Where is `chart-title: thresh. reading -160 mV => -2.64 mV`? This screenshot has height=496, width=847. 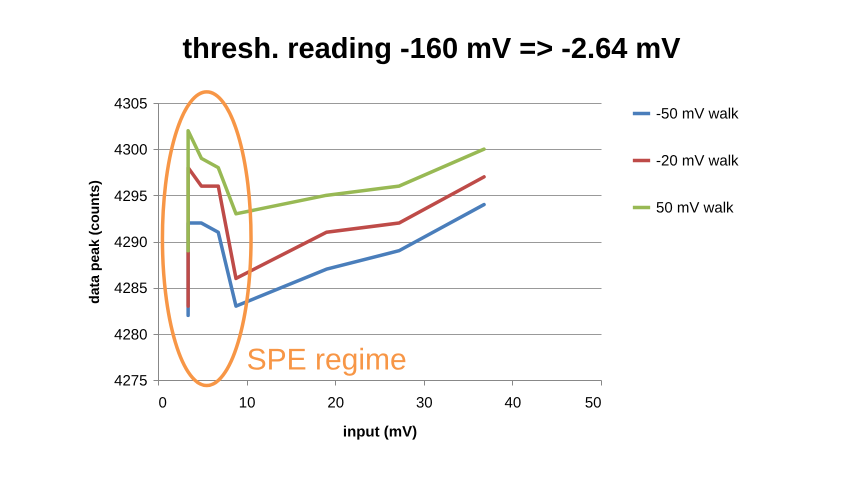
chart-title: thresh. reading -160 mV => -2.64 mV is located at coordinates (432, 49).